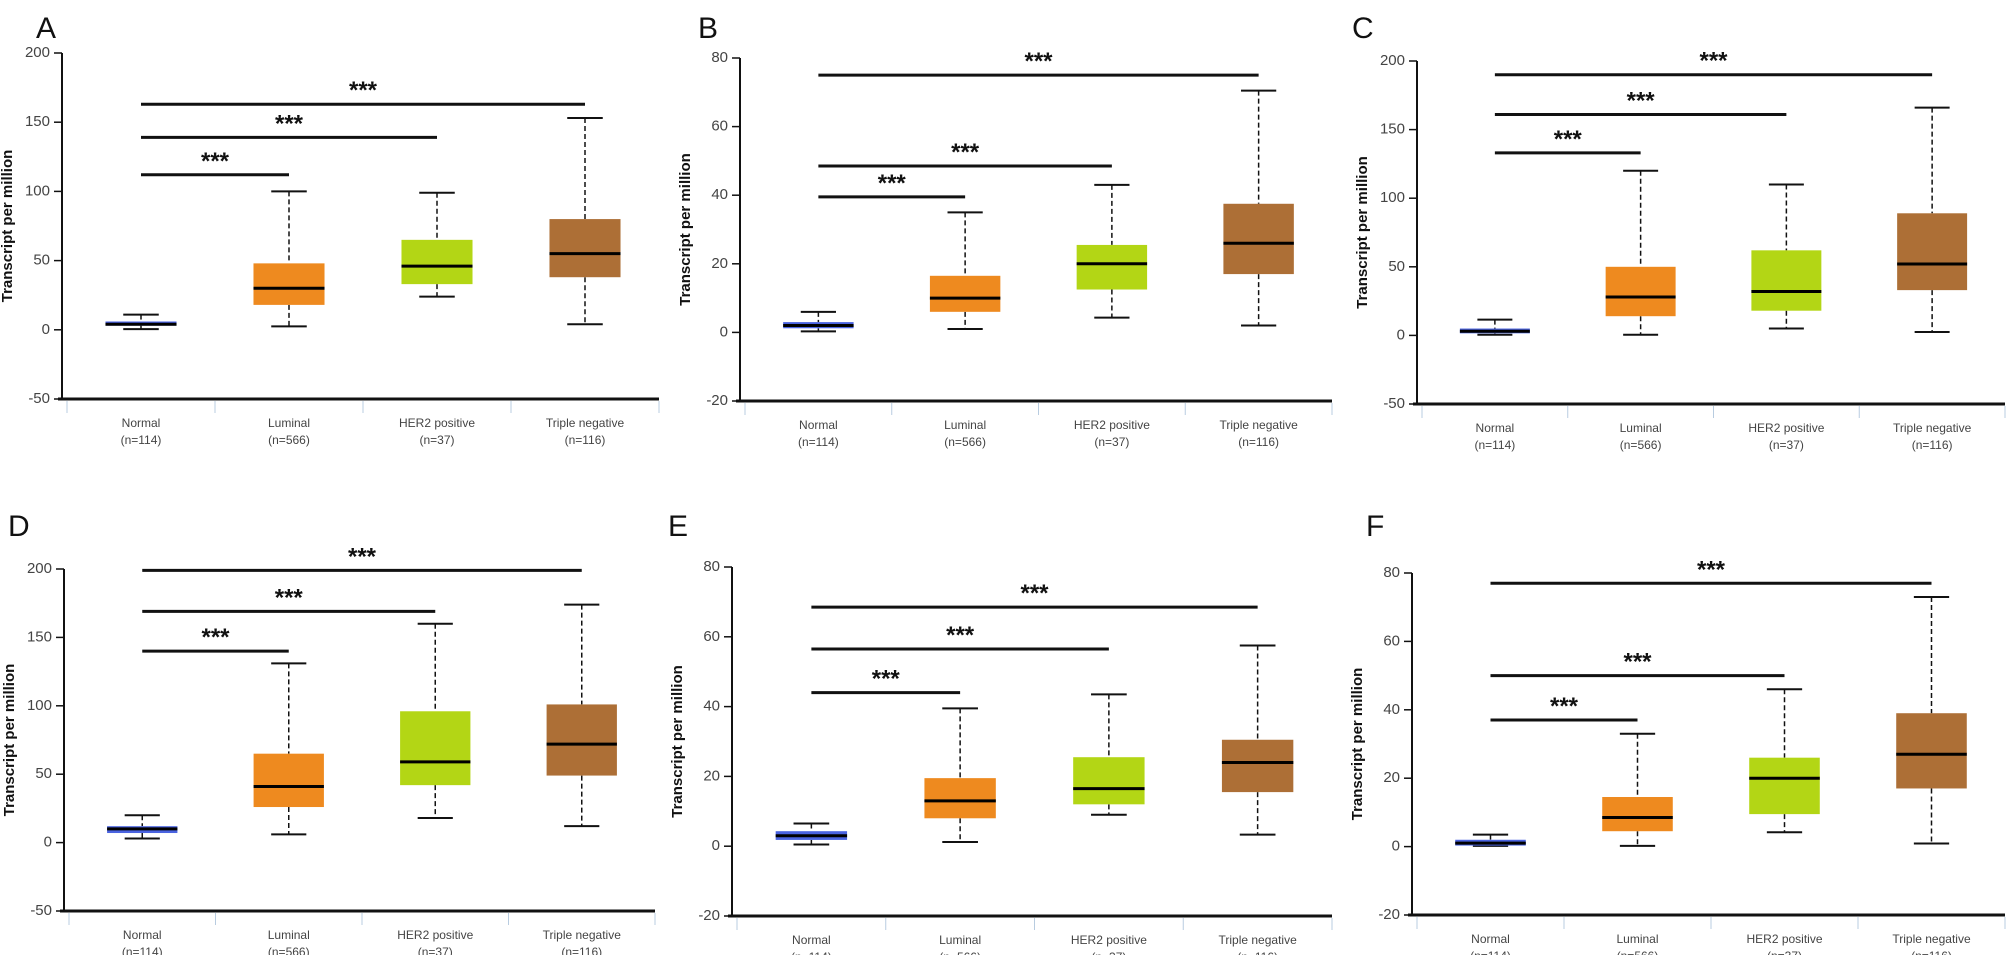 The width and height of the screenshot is (2008, 955). What do you see at coordinates (141, 423) in the screenshot?
I see `x-tick-label: Normal` at bounding box center [141, 423].